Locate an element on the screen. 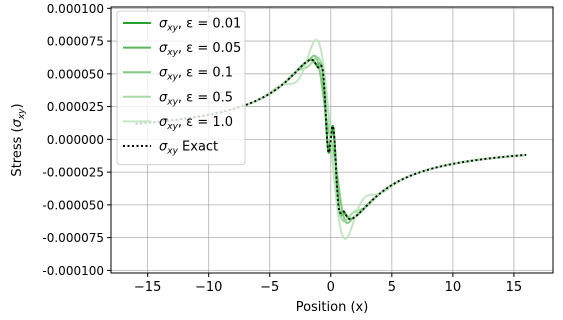 This screenshot has height=320, width=563. y-tick-label: 0.000025 is located at coordinates (75, 107).